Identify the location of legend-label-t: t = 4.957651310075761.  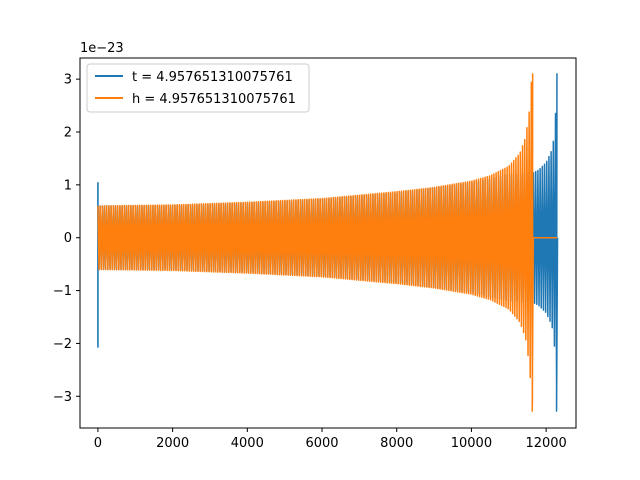
(212, 77).